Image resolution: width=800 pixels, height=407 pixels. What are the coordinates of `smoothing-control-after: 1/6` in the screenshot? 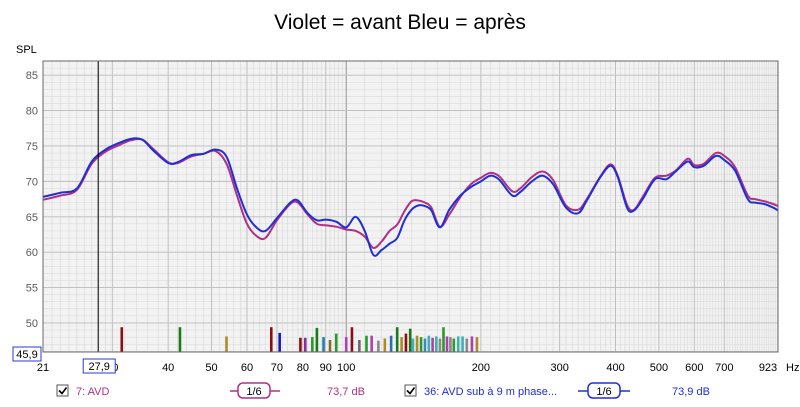 It's located at (604, 390).